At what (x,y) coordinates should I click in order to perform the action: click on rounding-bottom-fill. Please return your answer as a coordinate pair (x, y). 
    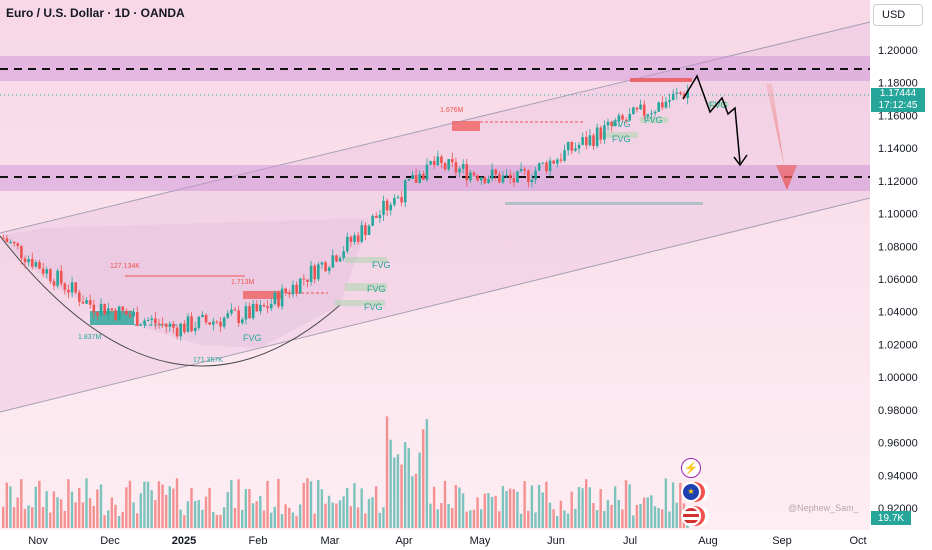
    Looking at the image, I should click on (185, 283).